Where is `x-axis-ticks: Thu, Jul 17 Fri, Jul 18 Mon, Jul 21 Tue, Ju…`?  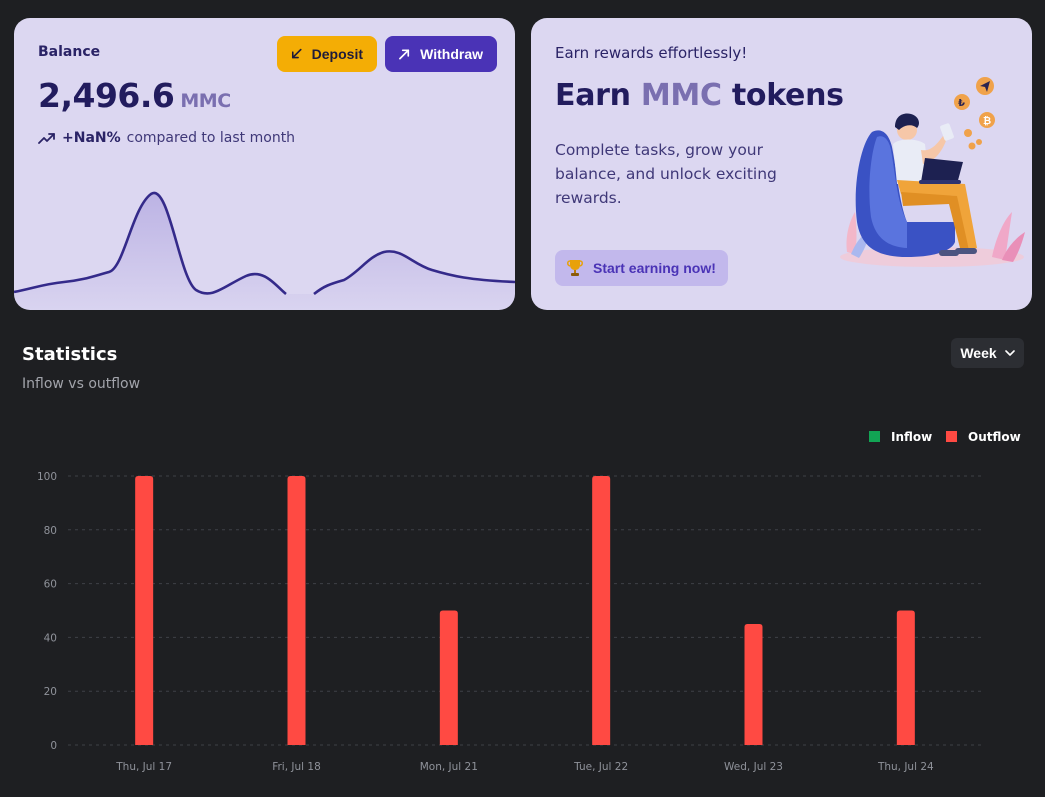 x-axis-ticks: Thu, Jul 17 Fri, Jul 18 Mon, Jul 21 Tue, Ju… is located at coordinates (524, 767).